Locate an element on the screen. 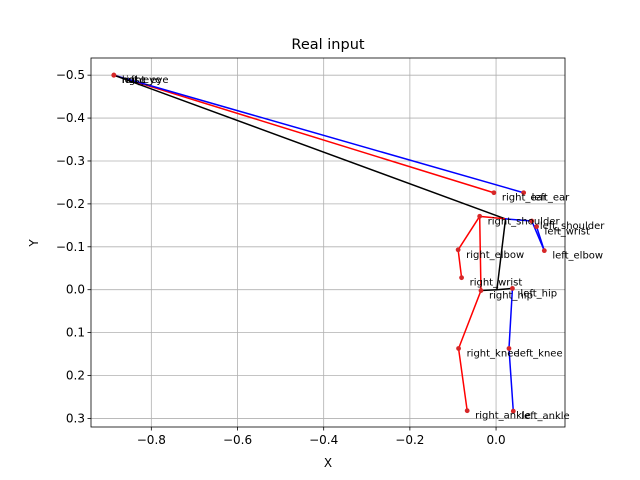 The width and height of the screenshot is (640, 480). y-axis-ticks: −0.5 −0.4 −0.3 −0.2 −0.1 0.0 0.1 0.2 0.3 is located at coordinates (73, 246).